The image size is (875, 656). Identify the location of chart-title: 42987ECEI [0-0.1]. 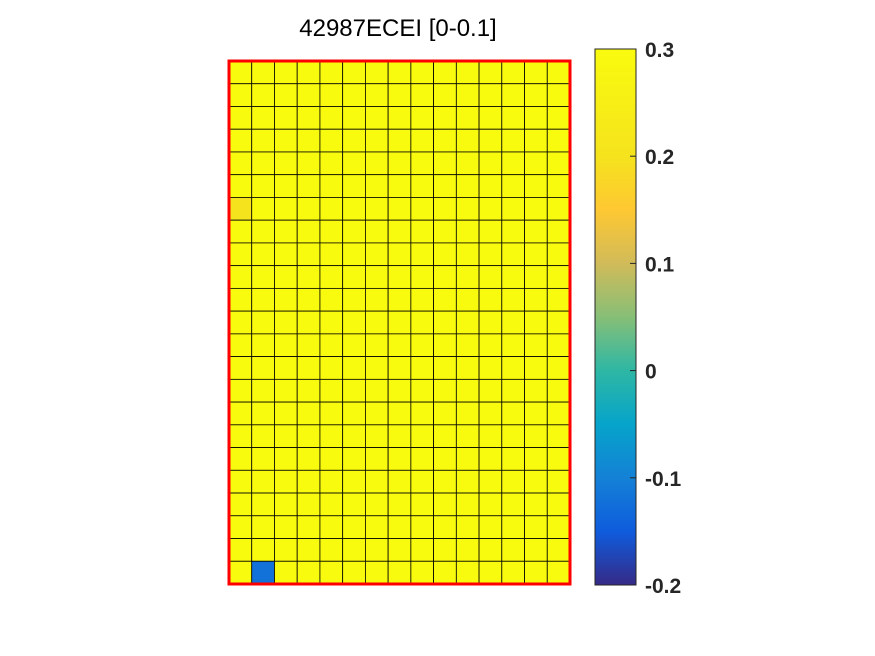
(397, 28).